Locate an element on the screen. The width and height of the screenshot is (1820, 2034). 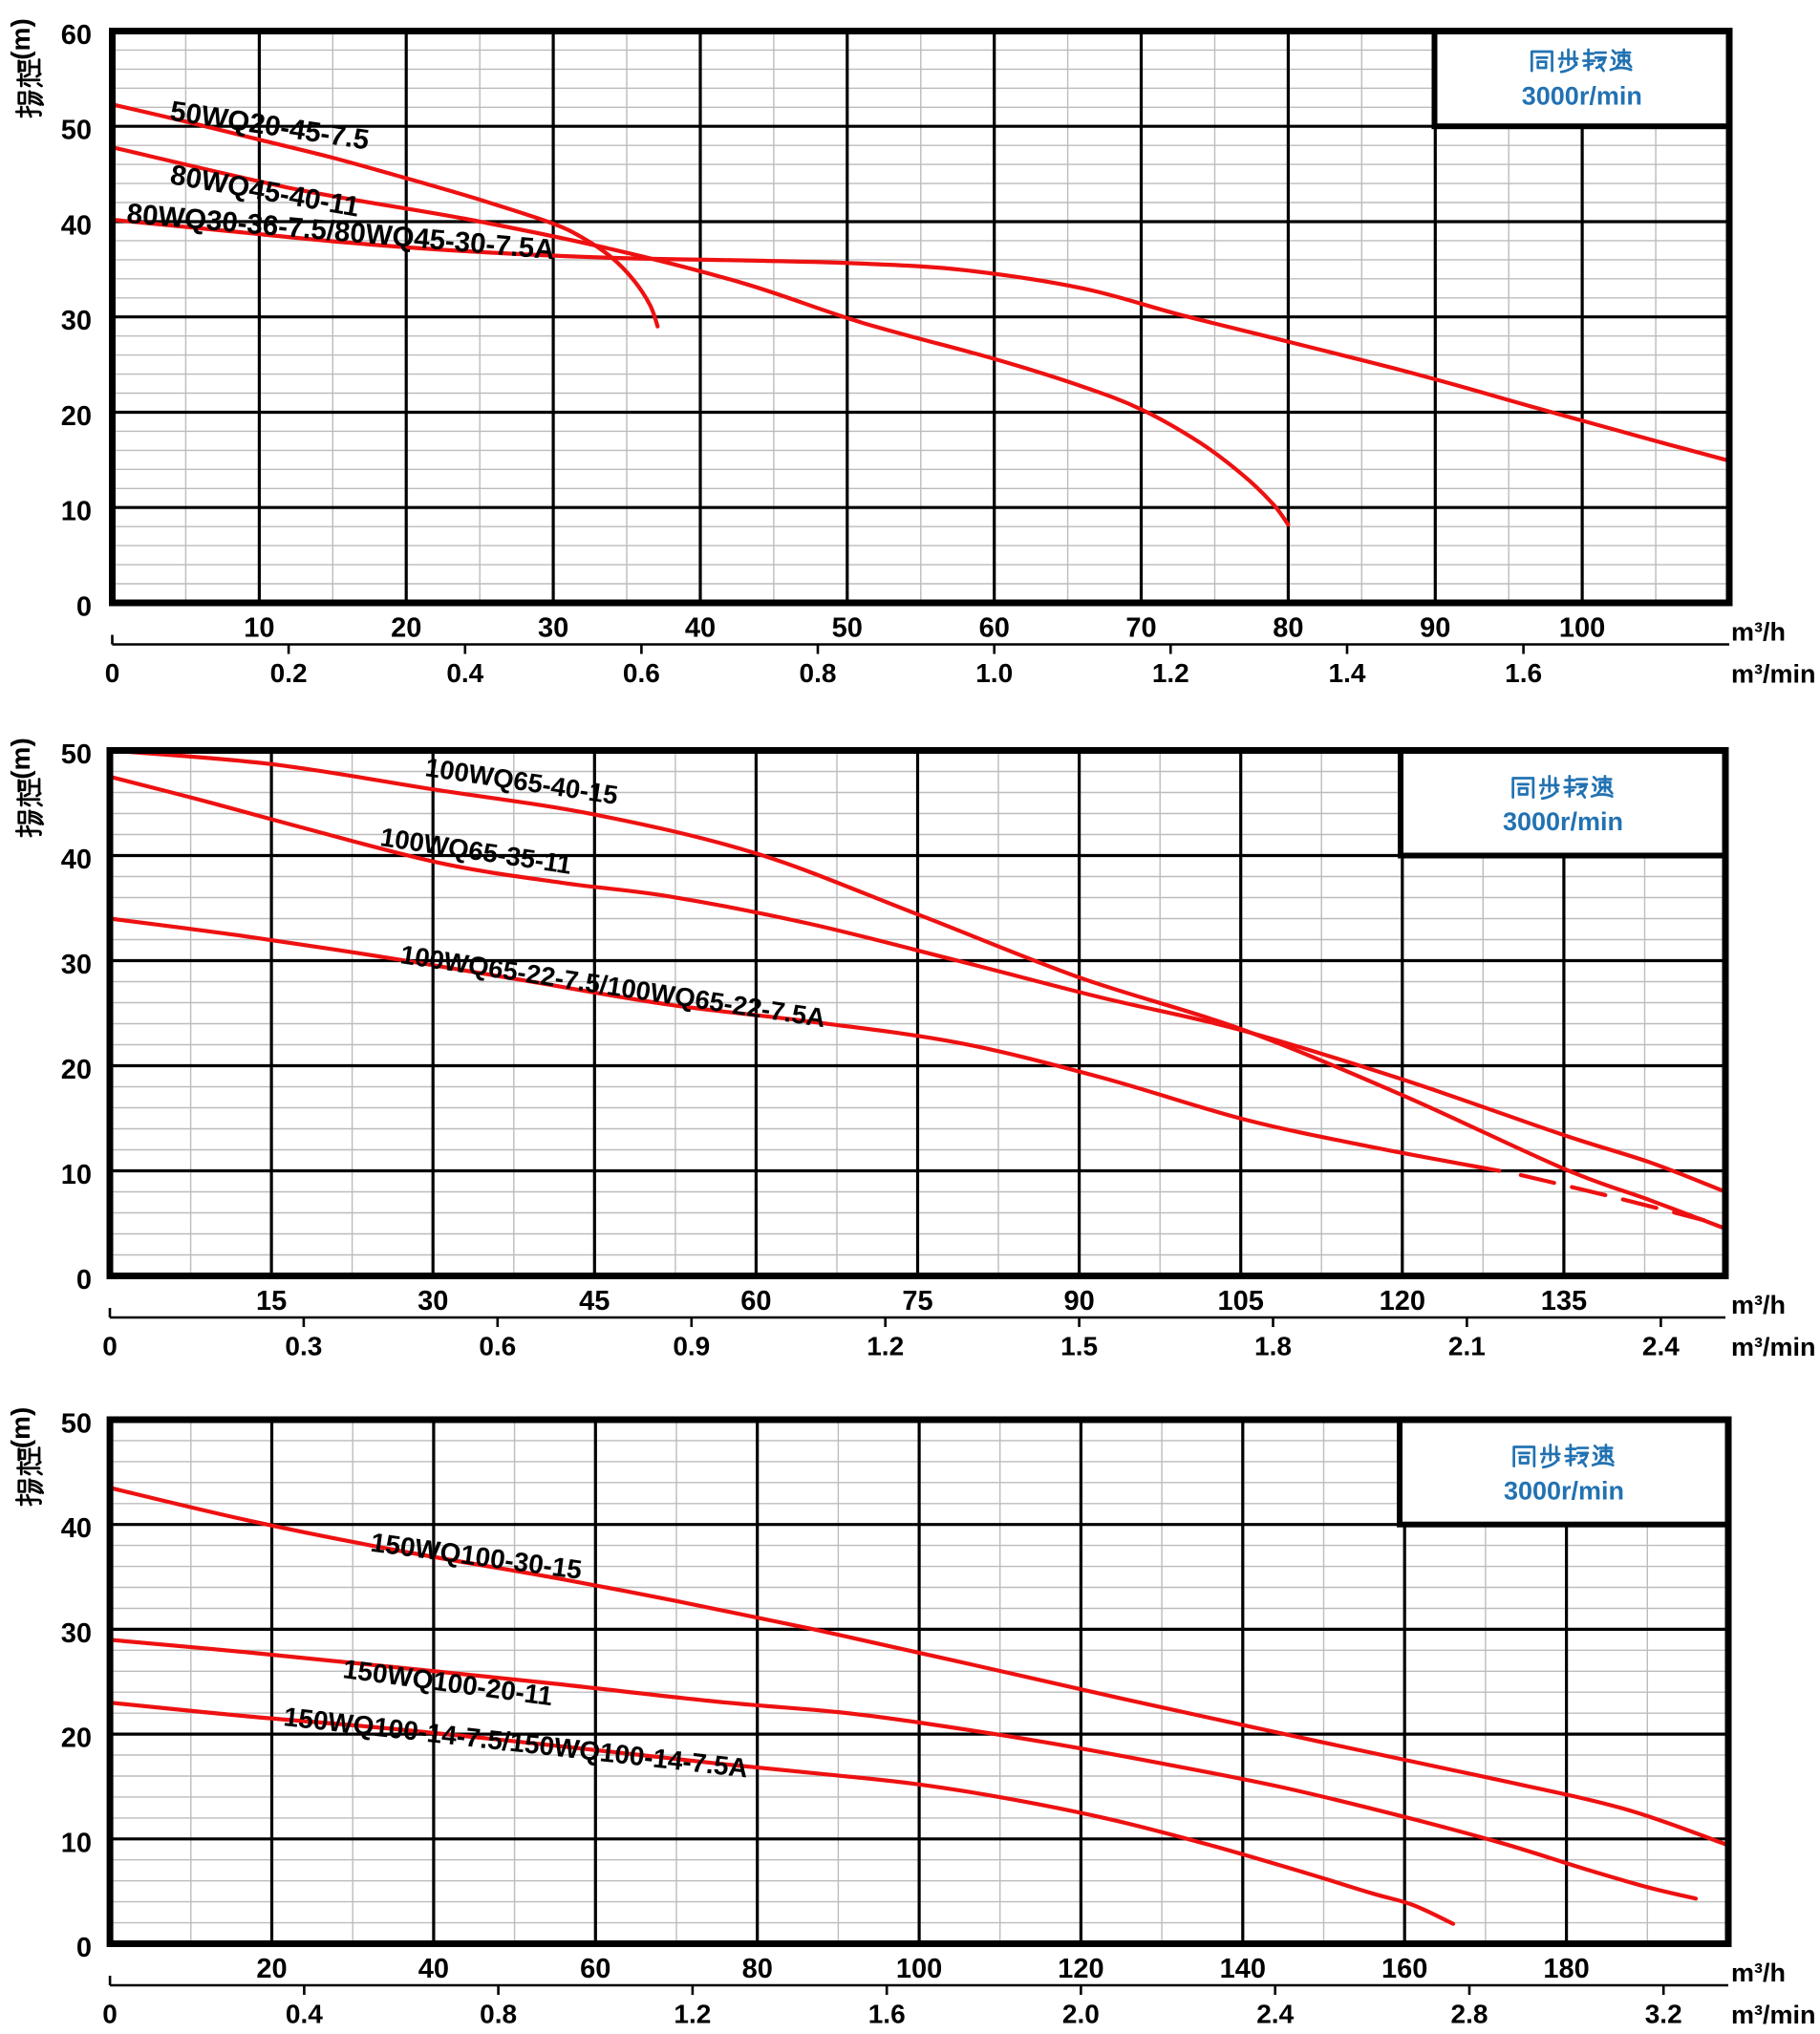
svg-text: 1.0 is located at coordinates (994, 673).